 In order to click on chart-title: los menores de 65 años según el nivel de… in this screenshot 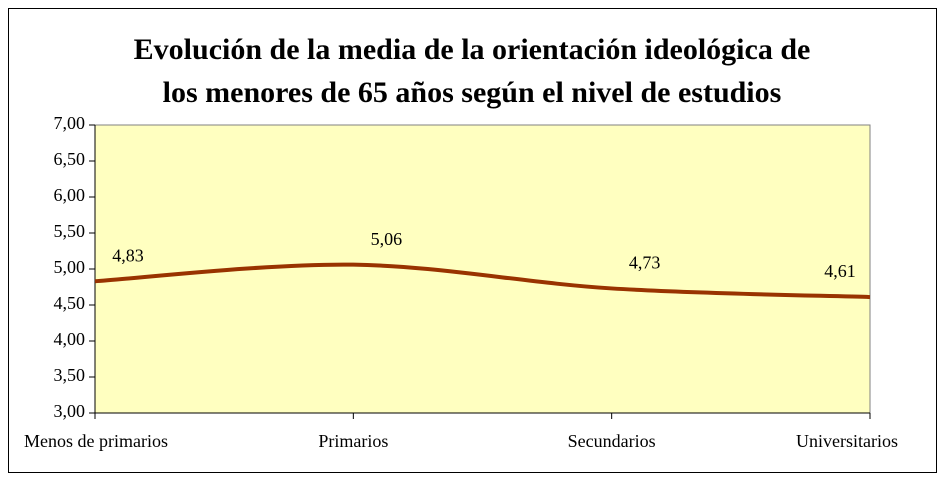, I will do `click(472, 92)`.